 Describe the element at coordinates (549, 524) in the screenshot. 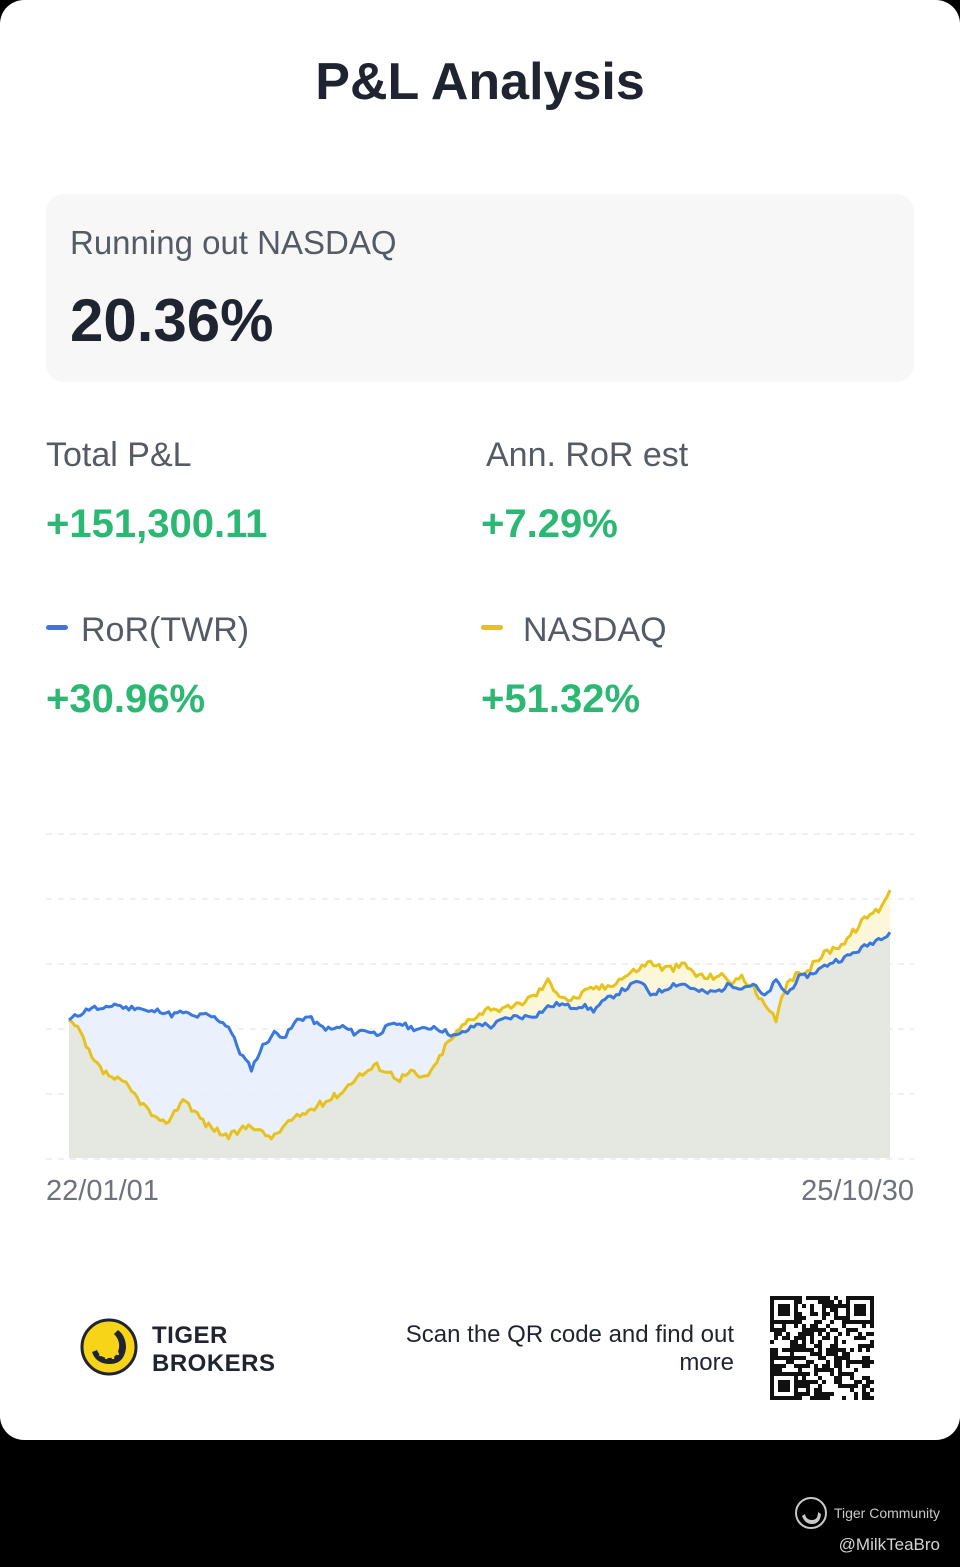

I see `ann-ror-value: +7.29%` at that location.